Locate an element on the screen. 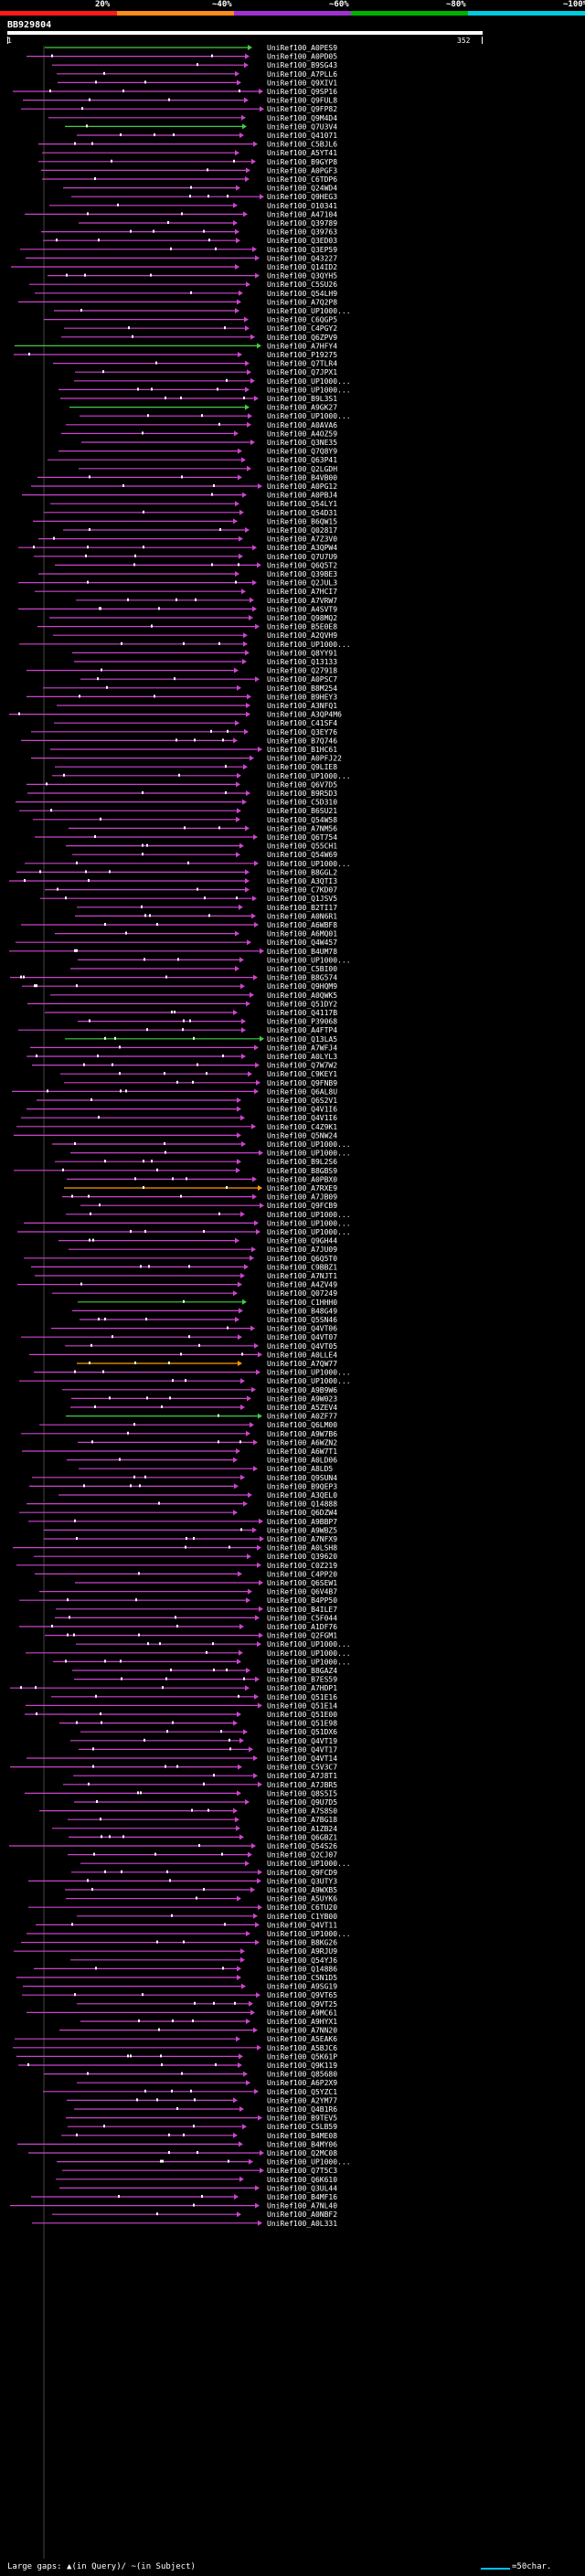 The height and width of the screenshot is (2576, 585). hit-label: UniRef100_C6QGP5 is located at coordinates (302, 320).